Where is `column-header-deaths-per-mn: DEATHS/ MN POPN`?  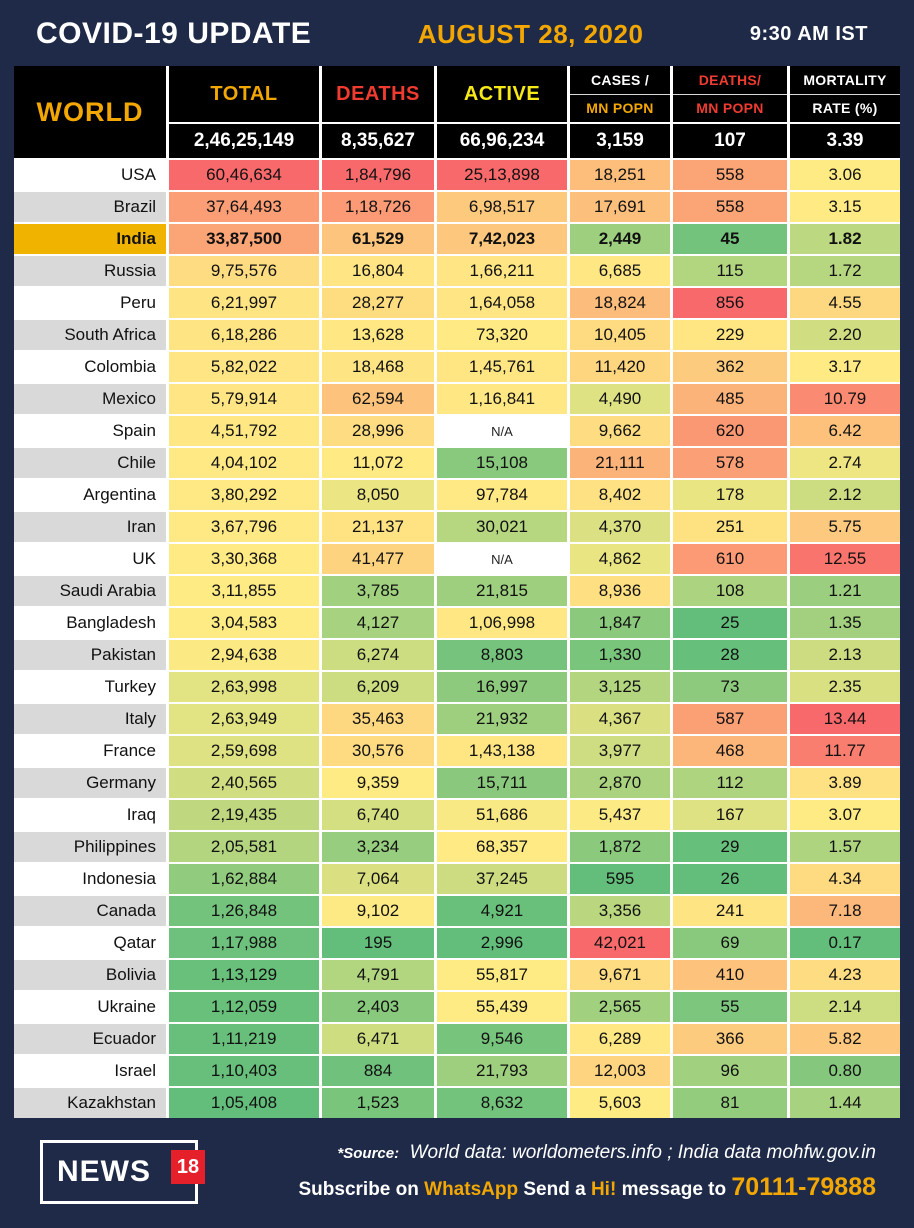
column-header-deaths-per-mn: DEATHS/ MN POPN is located at coordinates (730, 94).